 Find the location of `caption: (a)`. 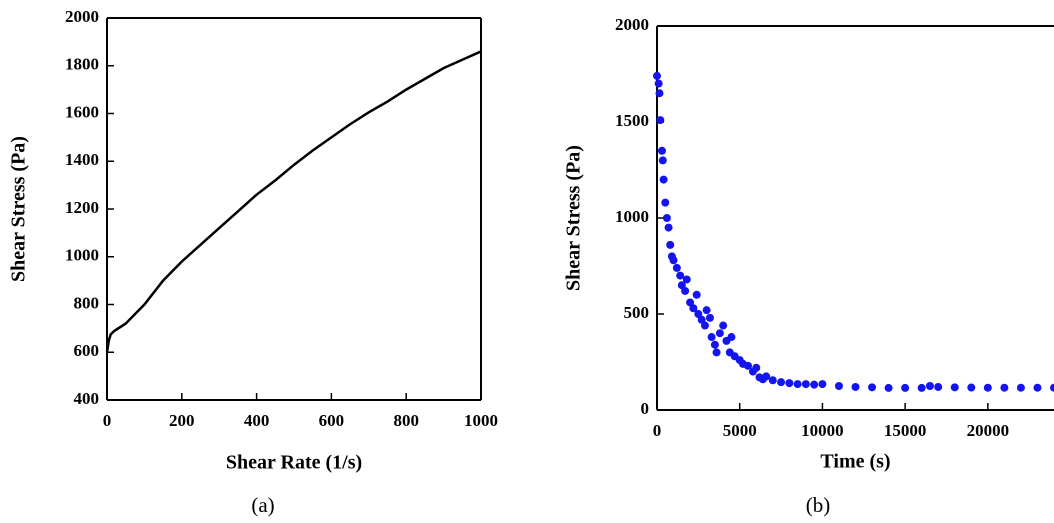

caption: (a) is located at coordinates (262, 505).